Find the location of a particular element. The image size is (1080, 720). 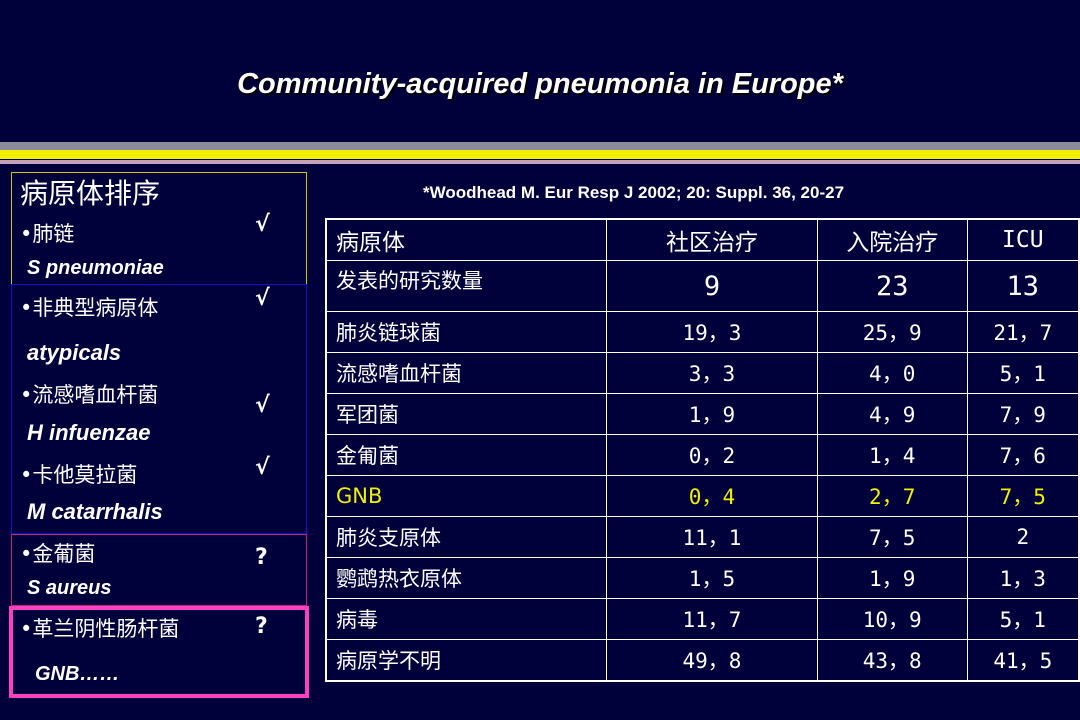

item-zh: •肺链 is located at coordinates (47, 234).